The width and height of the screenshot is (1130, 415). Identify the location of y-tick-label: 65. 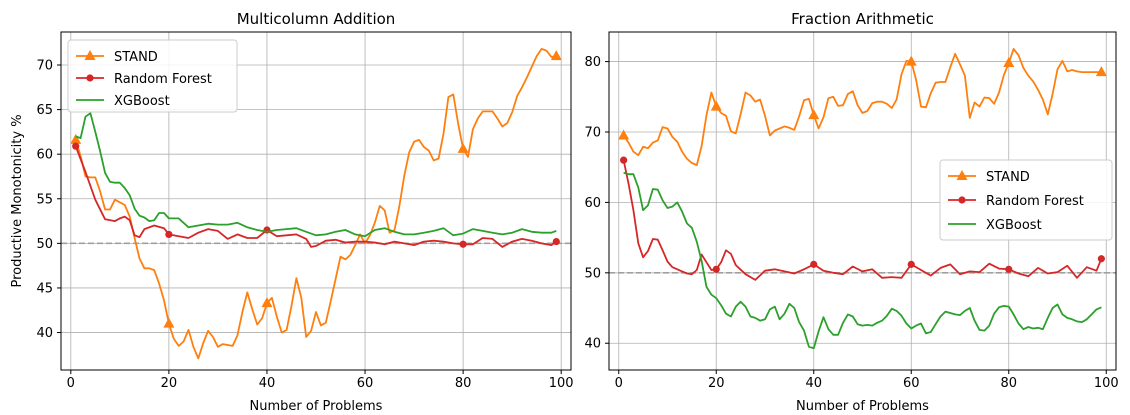
(44, 110).